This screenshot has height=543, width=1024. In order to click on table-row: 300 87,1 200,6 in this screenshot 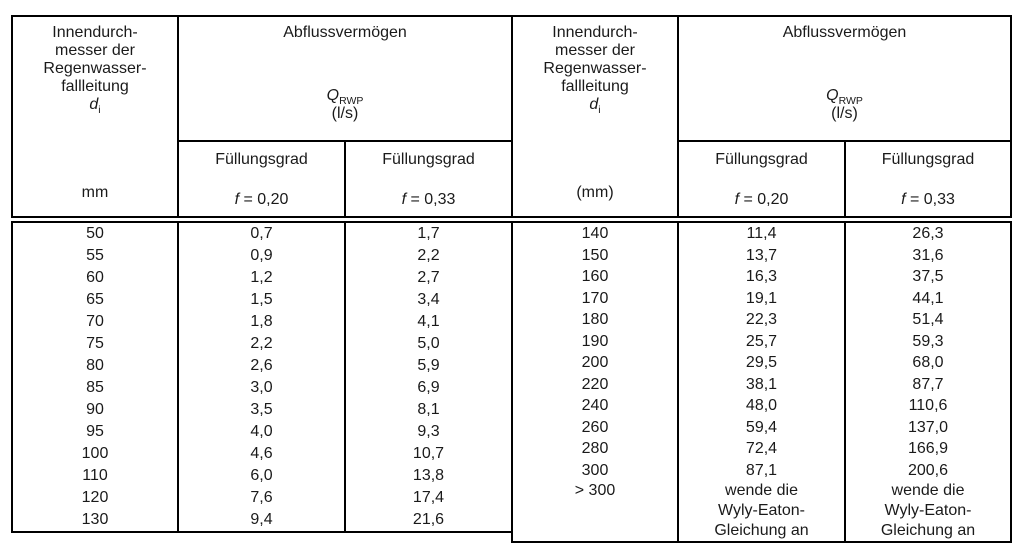, I will do `click(761, 470)`.